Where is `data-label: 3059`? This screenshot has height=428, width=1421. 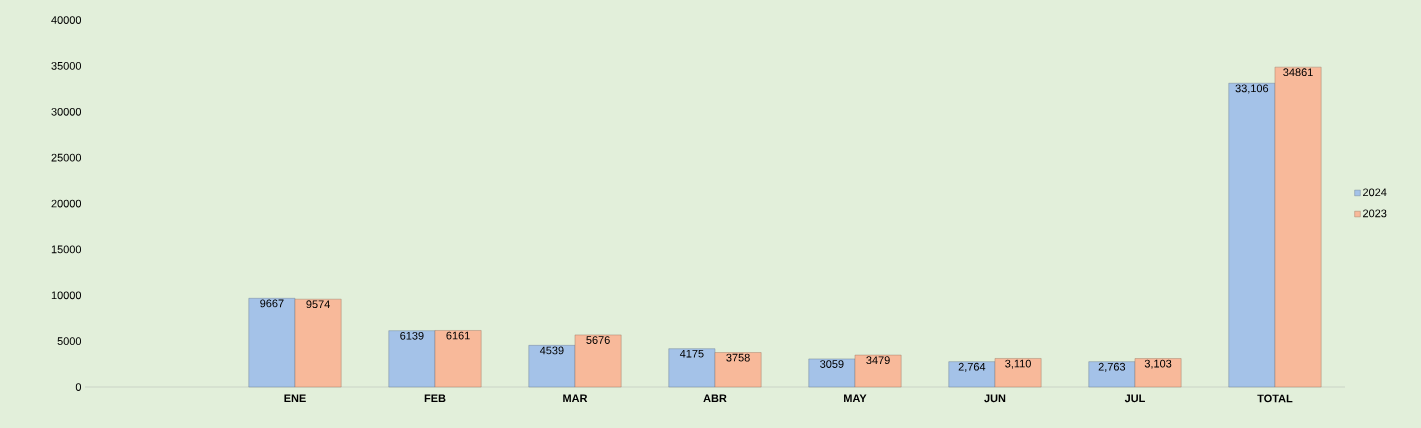
data-label: 3059 is located at coordinates (832, 364).